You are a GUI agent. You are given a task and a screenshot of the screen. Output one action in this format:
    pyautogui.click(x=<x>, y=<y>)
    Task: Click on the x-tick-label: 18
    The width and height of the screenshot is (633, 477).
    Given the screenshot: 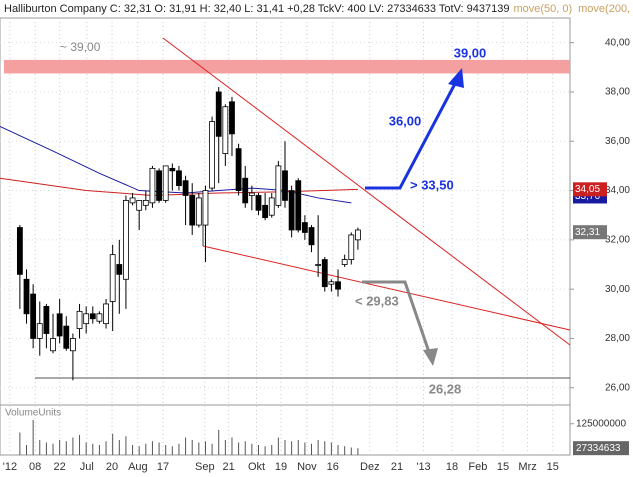 What is the action you would take?
    pyautogui.click(x=452, y=467)
    